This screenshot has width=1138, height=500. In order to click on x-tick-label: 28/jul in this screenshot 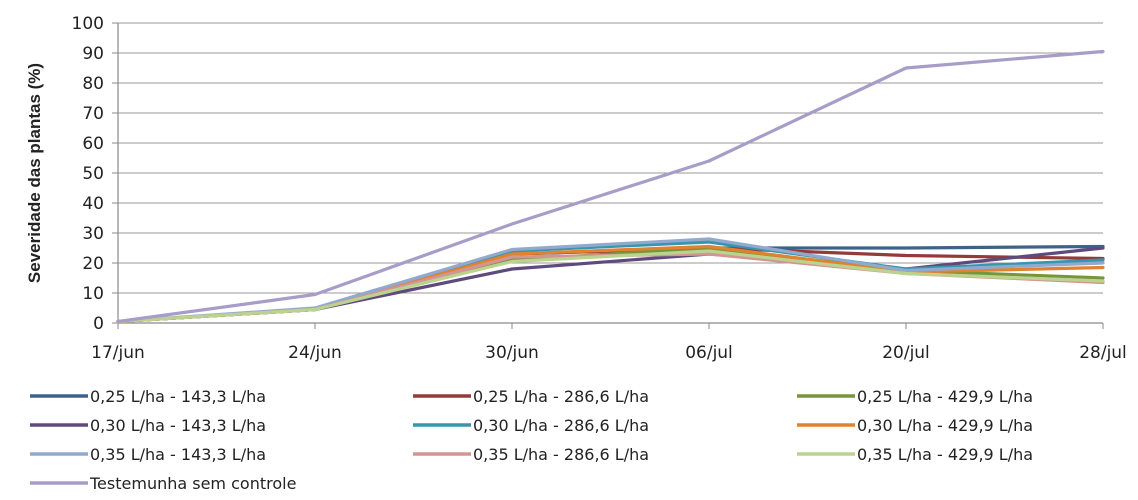, I will do `click(1103, 353)`.